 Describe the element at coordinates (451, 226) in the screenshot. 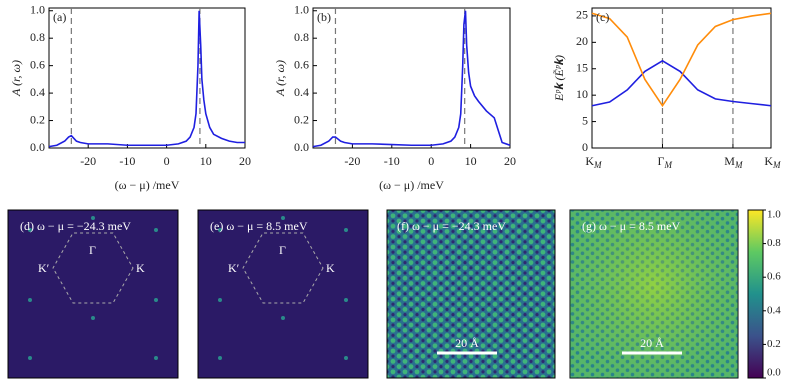

I see `map-title: (f) ω − μ = −24.3 meV` at that location.